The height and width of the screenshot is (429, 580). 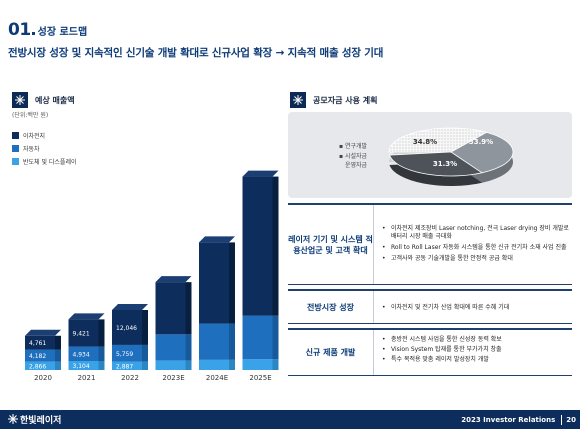 I want to click on unit-label: (단위:백만 원), so click(x=30, y=115).